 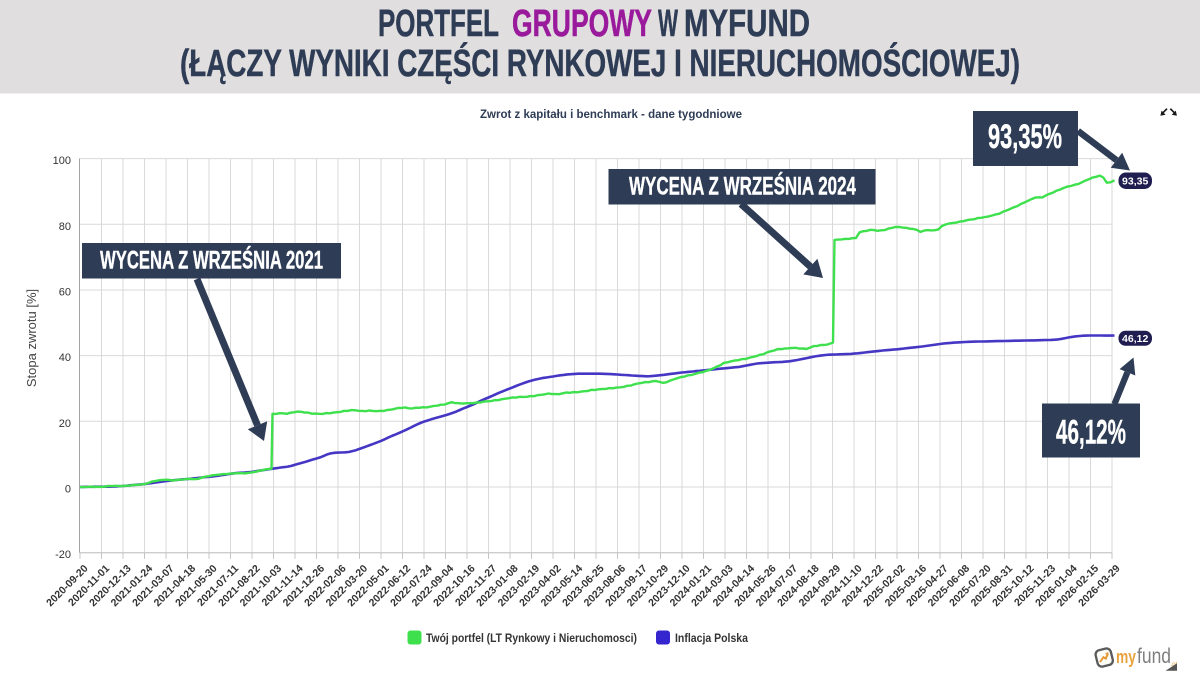 What do you see at coordinates (62, 161) in the screenshot?
I see `svg-text: 100` at bounding box center [62, 161].